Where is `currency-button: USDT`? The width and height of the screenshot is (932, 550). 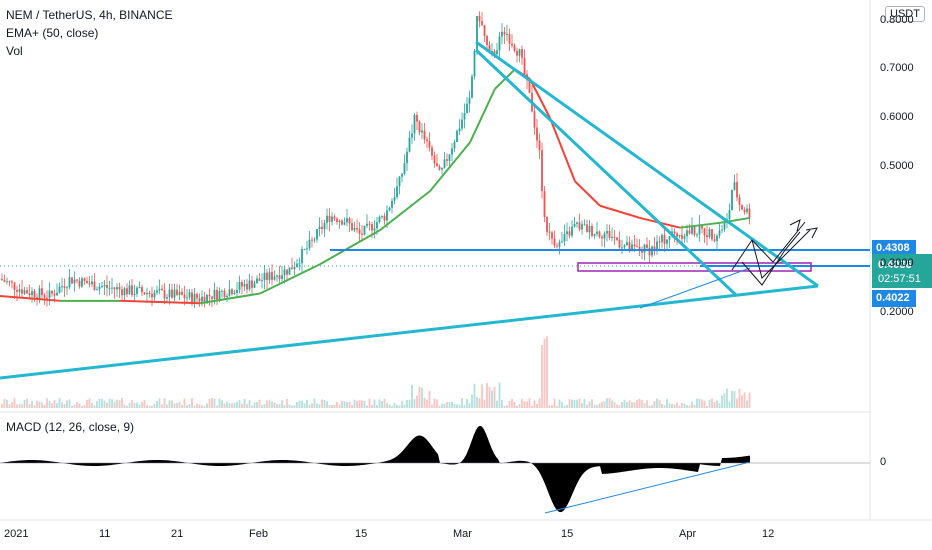
currency-button: USDT is located at coordinates (905, 14).